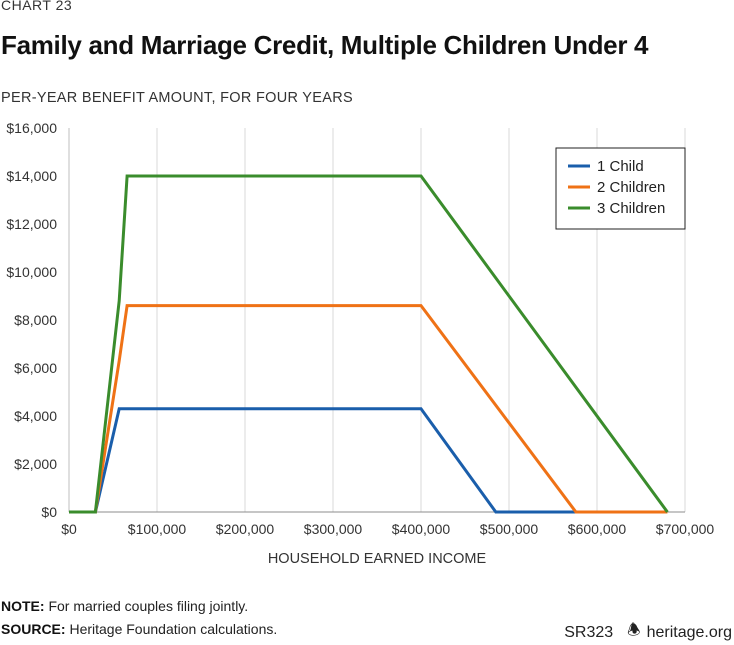  What do you see at coordinates (31, 224) in the screenshot?
I see `y-tick-label: $12,000` at bounding box center [31, 224].